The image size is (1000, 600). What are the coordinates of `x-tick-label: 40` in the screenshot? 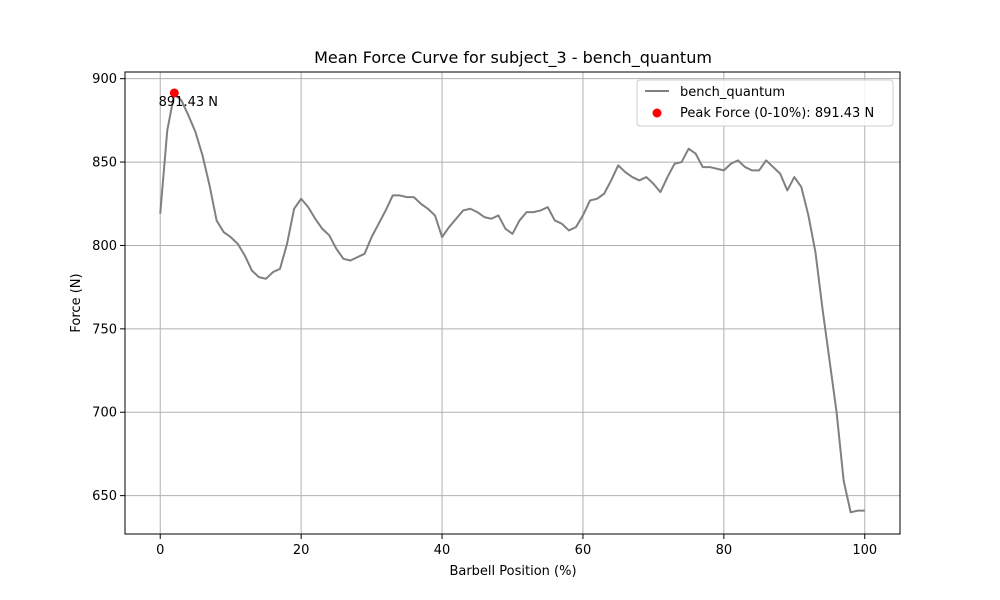 It's located at (442, 550).